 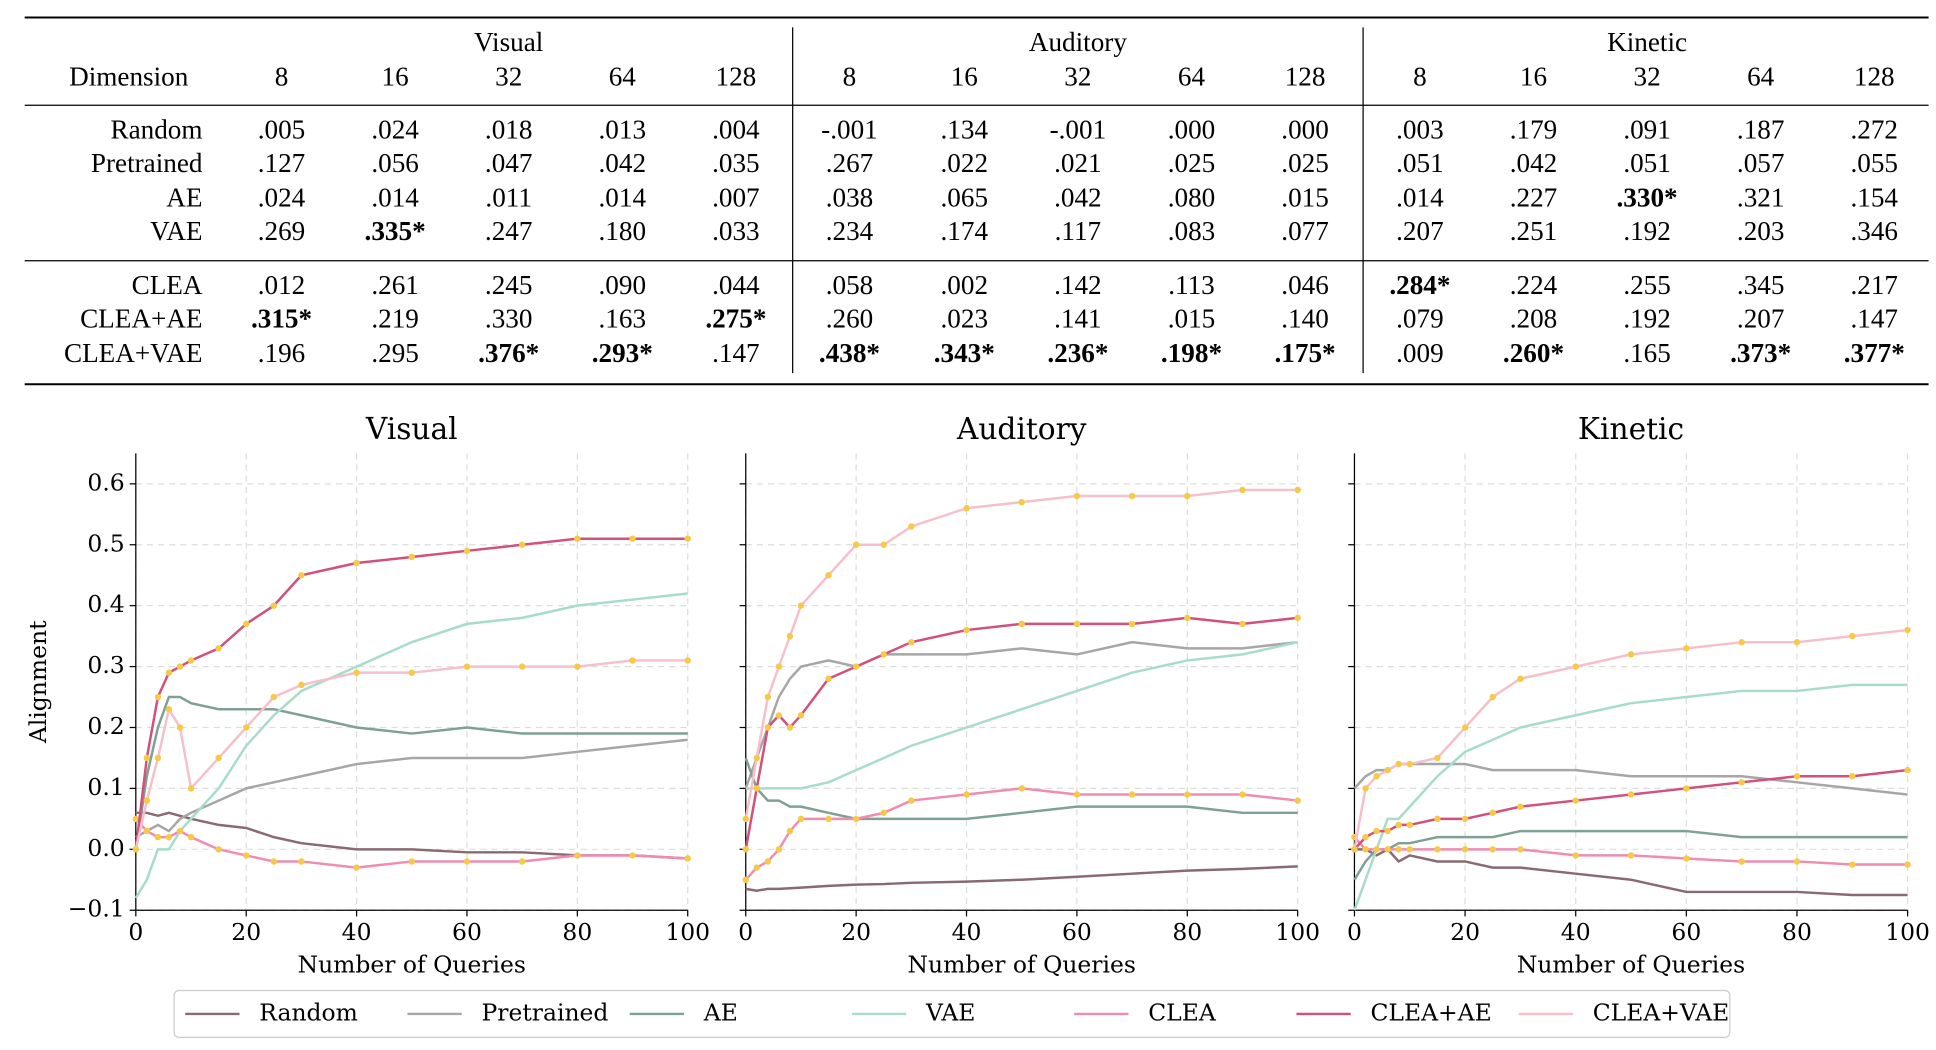 What do you see at coordinates (736, 198) in the screenshot?
I see `cell: .007` at bounding box center [736, 198].